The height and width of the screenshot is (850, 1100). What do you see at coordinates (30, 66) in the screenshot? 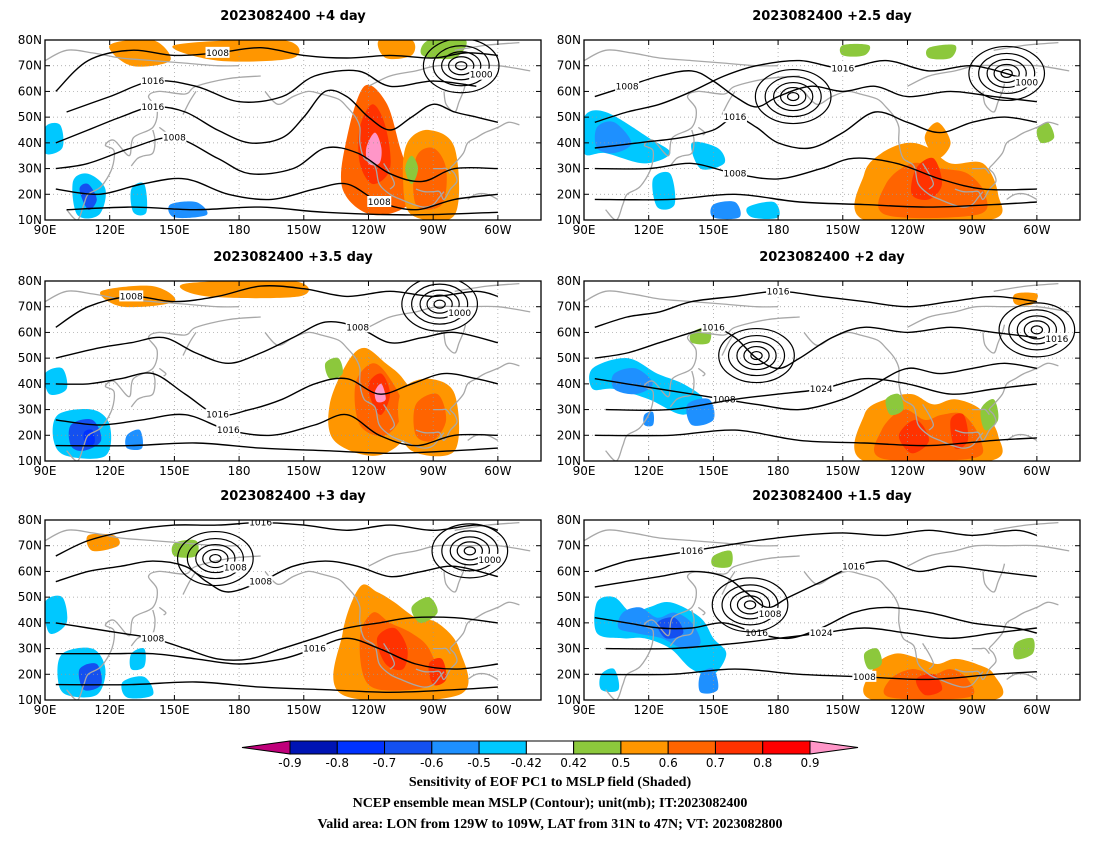
I see `y-tick-label: 70N` at bounding box center [30, 66].